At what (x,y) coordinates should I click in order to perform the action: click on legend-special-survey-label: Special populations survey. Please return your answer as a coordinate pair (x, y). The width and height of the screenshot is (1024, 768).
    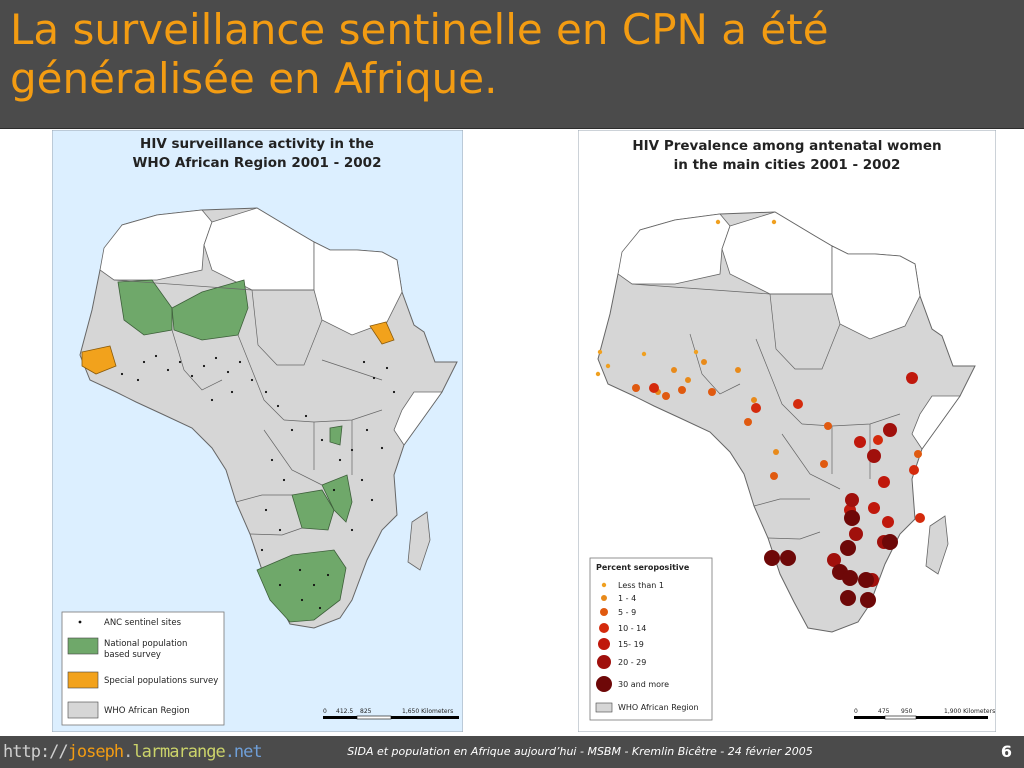
    Looking at the image, I should click on (161, 681).